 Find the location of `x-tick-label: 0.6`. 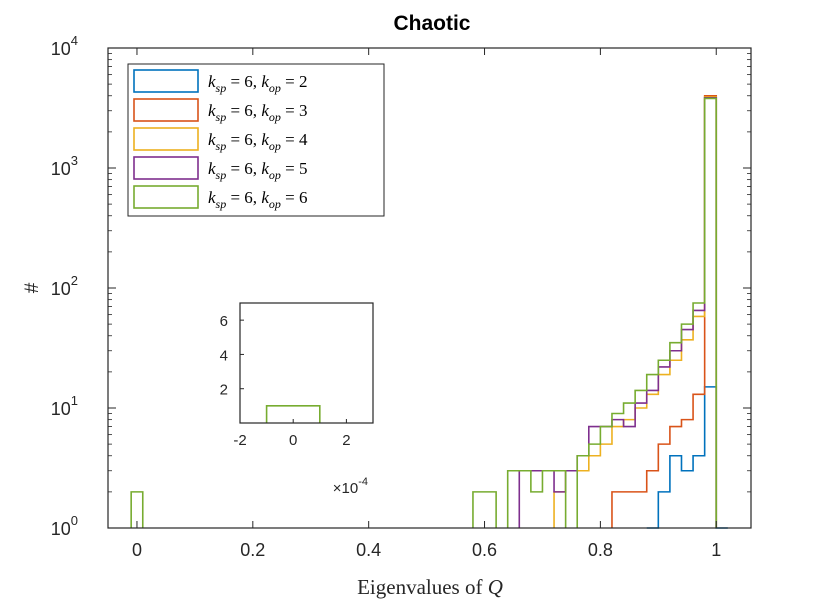

x-tick-label: 0.6 is located at coordinates (484, 550).